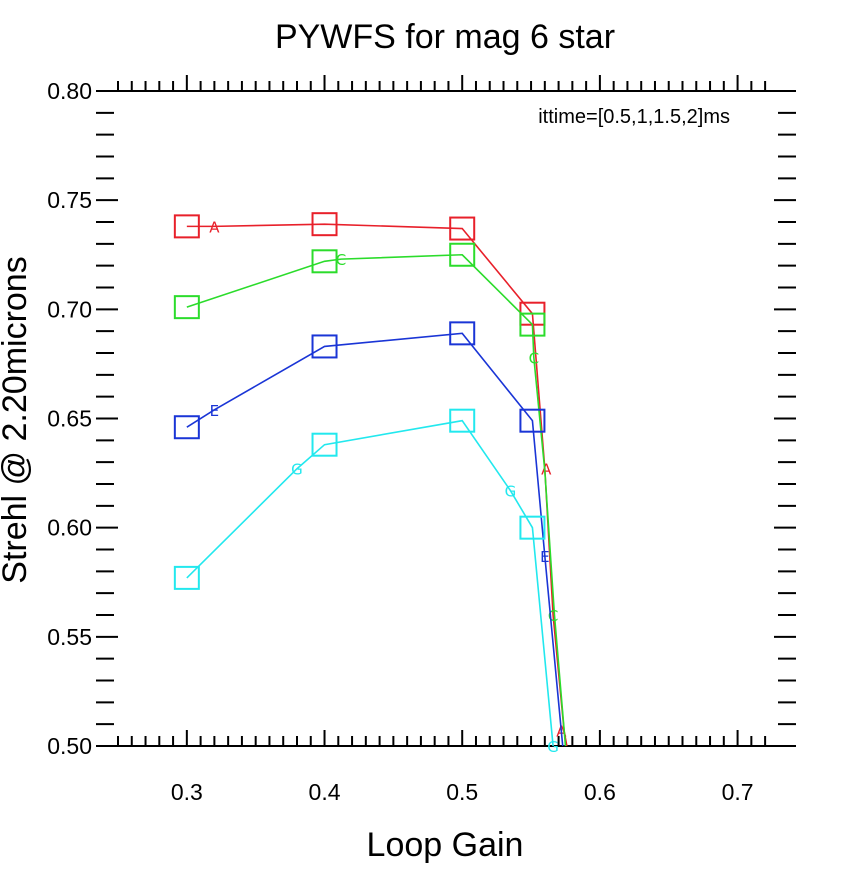 The height and width of the screenshot is (872, 846). What do you see at coordinates (187, 792) in the screenshot?
I see `x-tick-label: 0.3` at bounding box center [187, 792].